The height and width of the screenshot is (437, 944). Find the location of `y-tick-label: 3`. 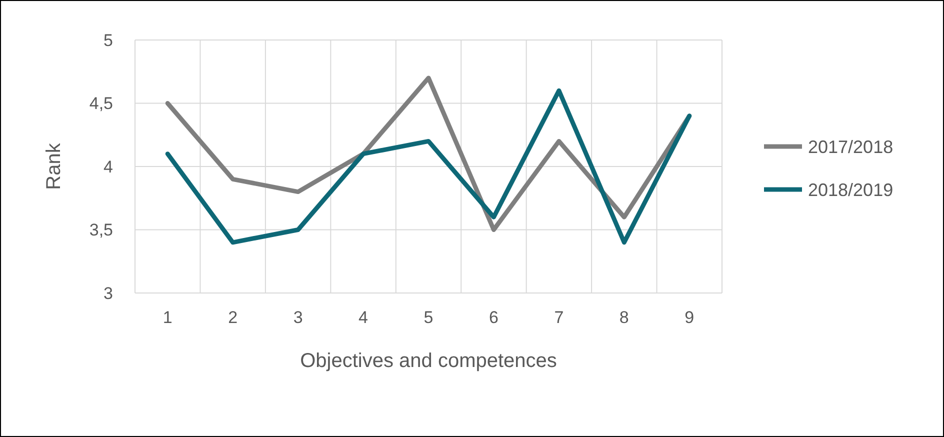

y-tick-label: 3 is located at coordinates (108, 293).